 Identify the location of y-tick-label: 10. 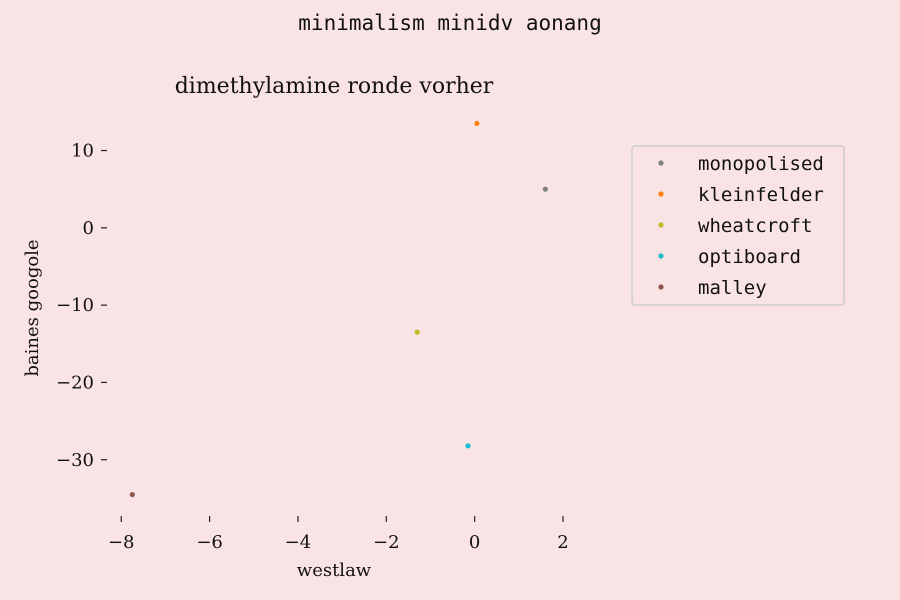
(82, 151).